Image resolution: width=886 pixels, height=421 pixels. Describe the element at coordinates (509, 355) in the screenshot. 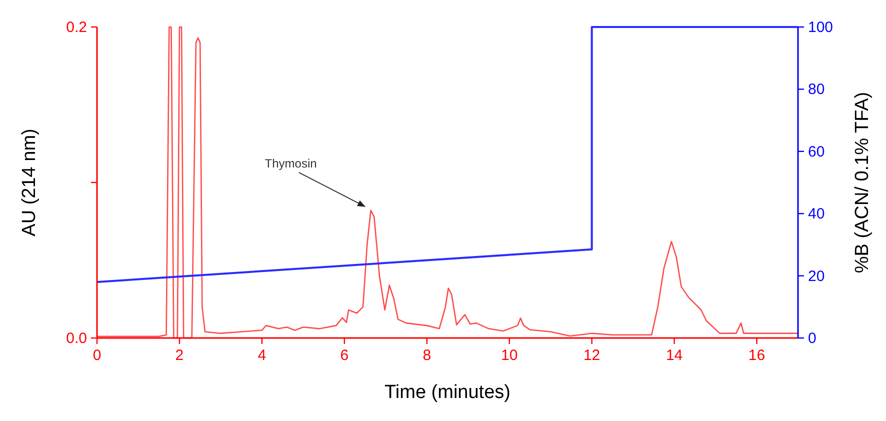

I see `x-tick-label: 10` at that location.